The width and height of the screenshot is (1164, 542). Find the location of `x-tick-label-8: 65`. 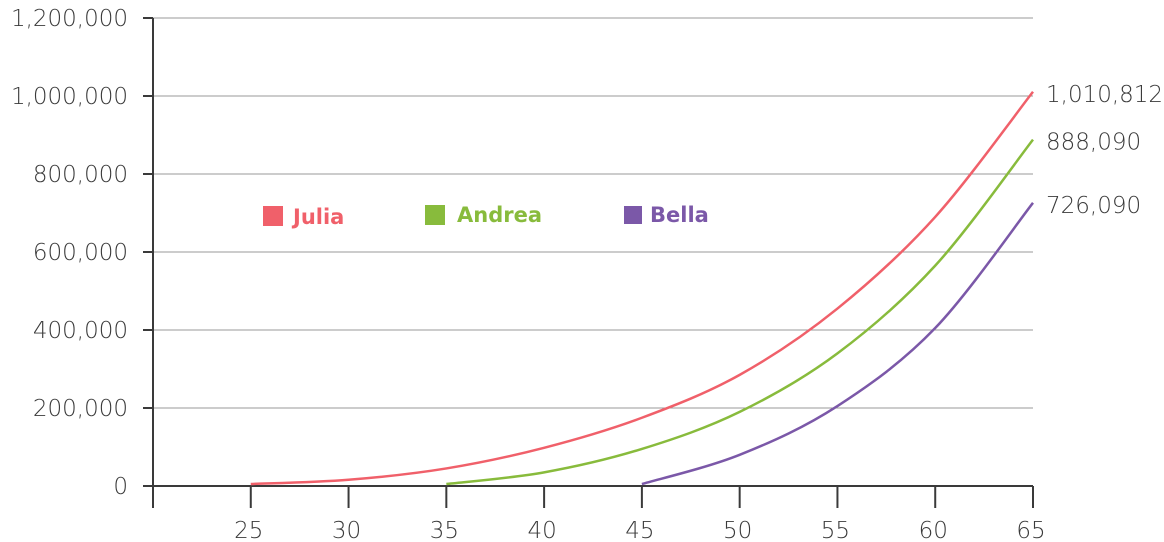

x-tick-label-8: 65 is located at coordinates (1030, 530).